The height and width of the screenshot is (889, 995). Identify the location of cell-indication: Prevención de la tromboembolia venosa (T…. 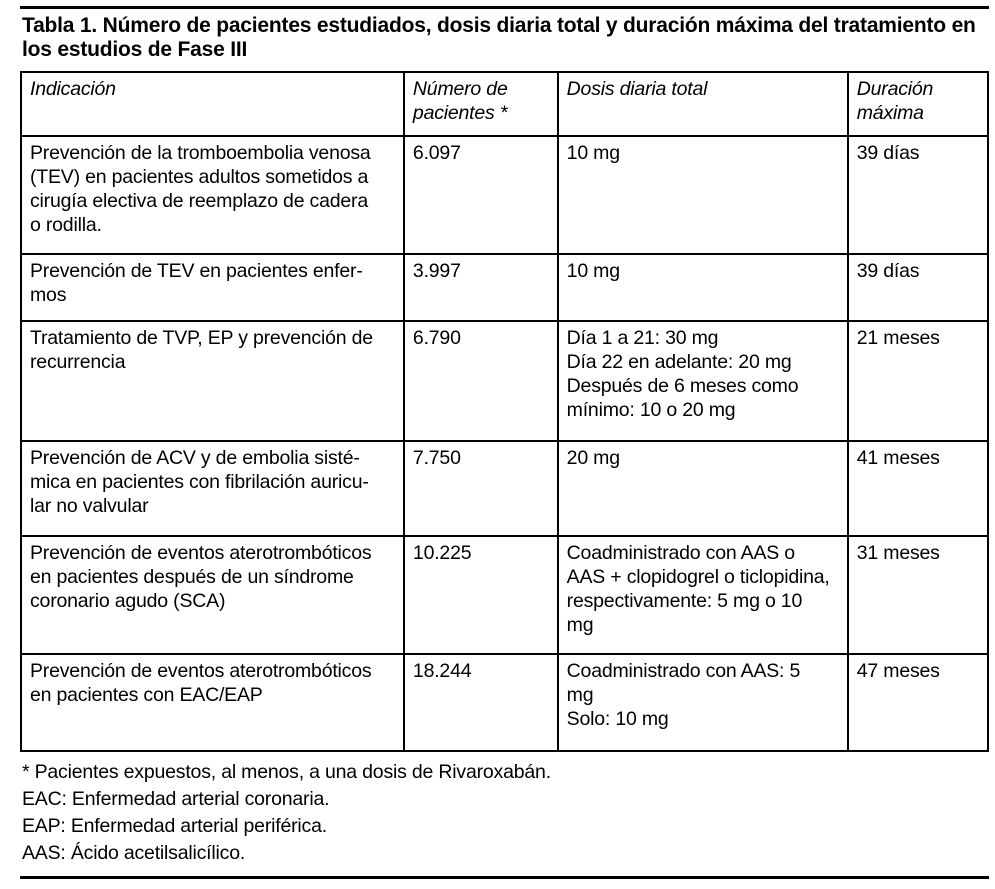
(212, 195).